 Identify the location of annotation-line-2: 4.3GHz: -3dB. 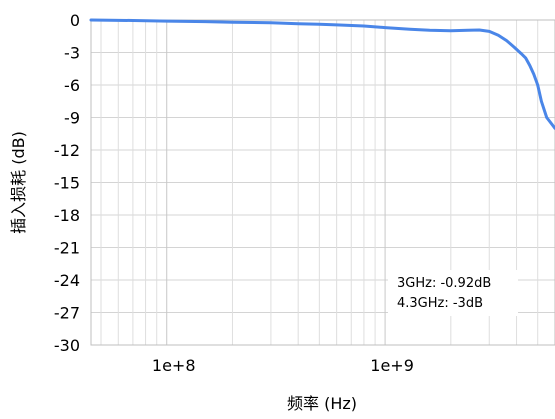
(440, 303).